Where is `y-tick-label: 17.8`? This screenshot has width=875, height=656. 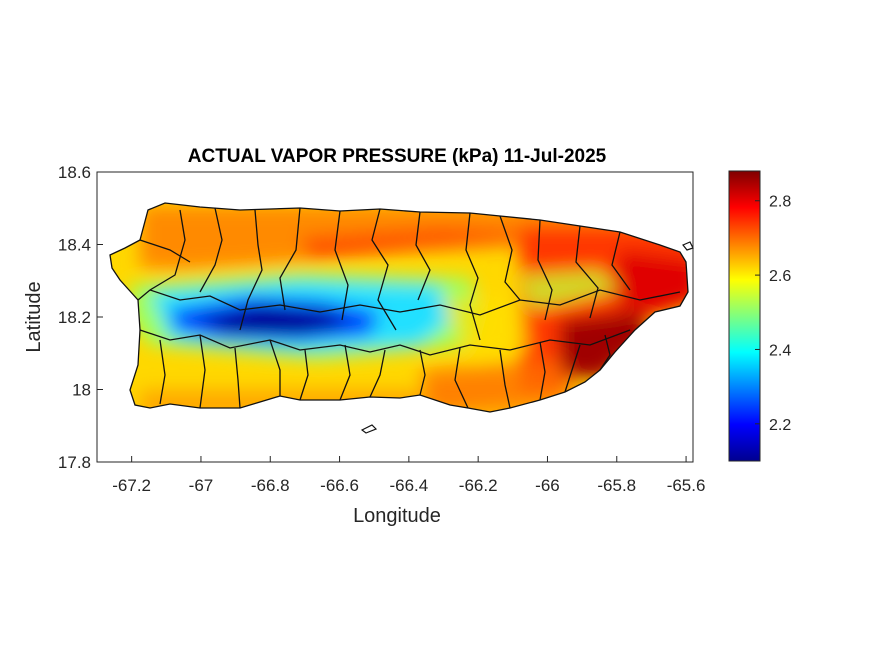 y-tick-label: 17.8 is located at coordinates (74, 462).